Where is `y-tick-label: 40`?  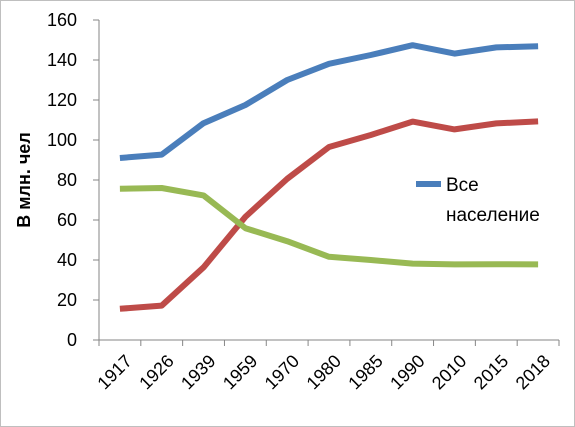 y-tick-label: 40 is located at coordinates (67, 260).